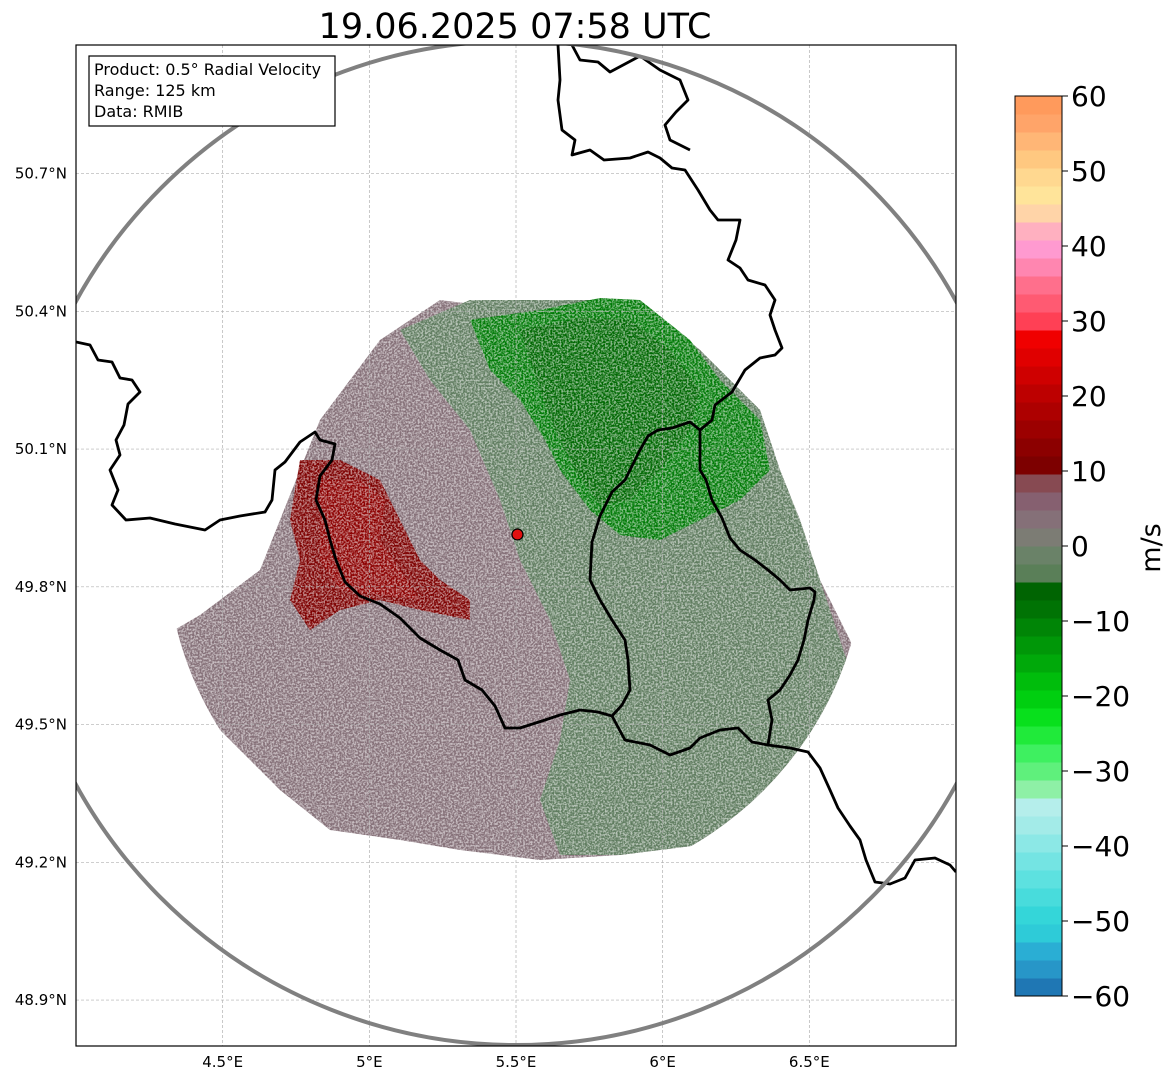 This screenshot has width=1171, height=1081. I want to click on colorbar-tick-label: −20, so click(1100, 696).